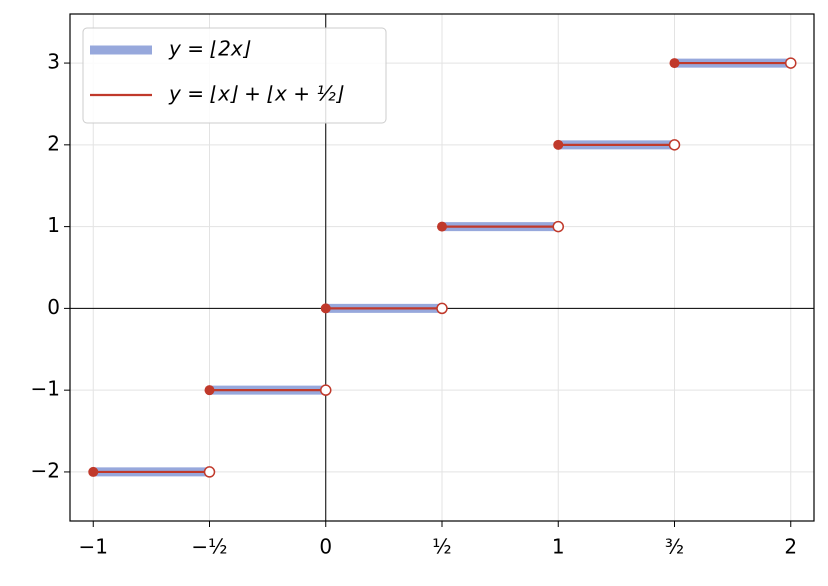 The width and height of the screenshot is (828, 586). I want to click on y-tick-label: −1, so click(45, 389).